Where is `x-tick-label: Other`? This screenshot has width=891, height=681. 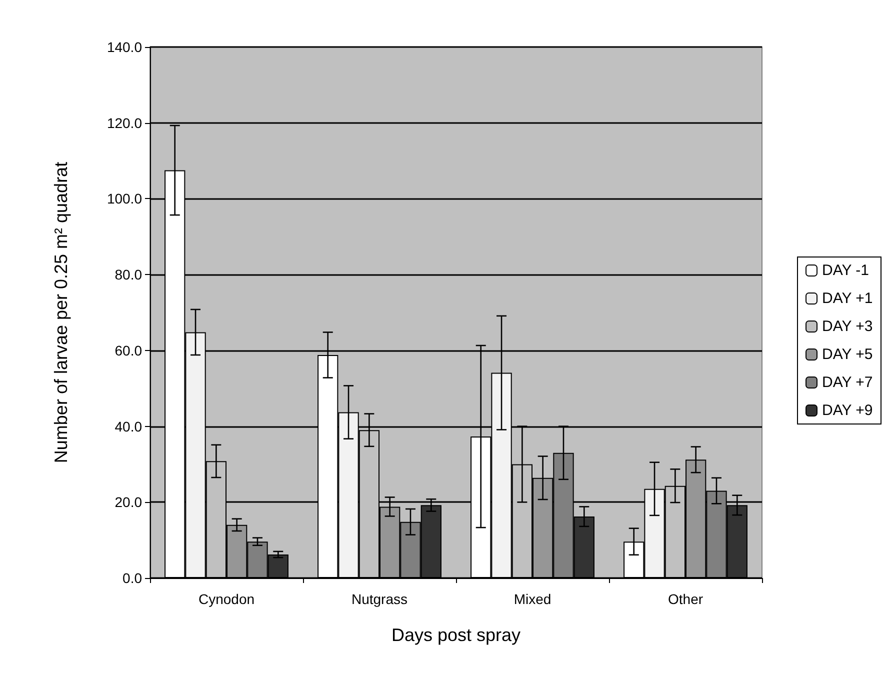
x-tick-label: Other is located at coordinates (686, 599).